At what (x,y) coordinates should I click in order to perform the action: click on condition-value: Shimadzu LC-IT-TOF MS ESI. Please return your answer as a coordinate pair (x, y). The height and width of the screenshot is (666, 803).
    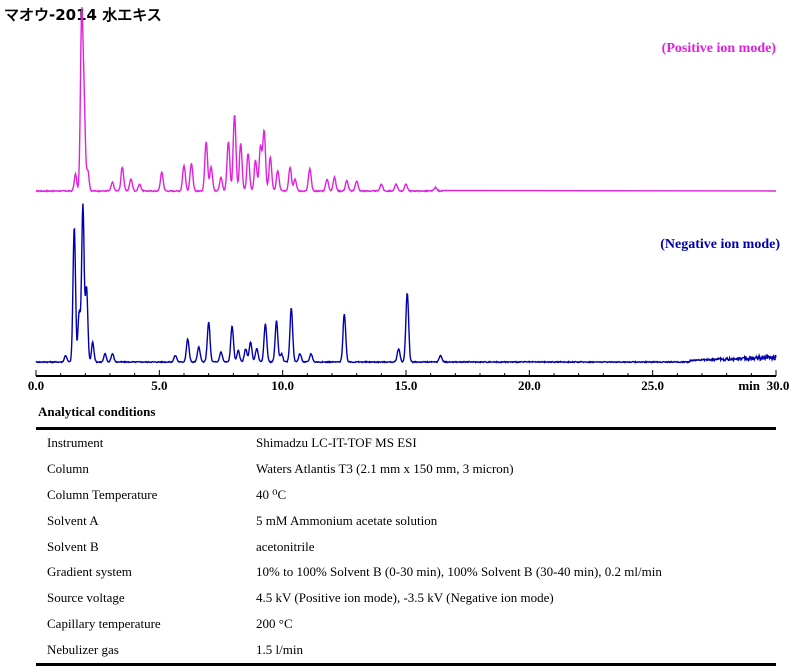
    Looking at the image, I should click on (336, 442).